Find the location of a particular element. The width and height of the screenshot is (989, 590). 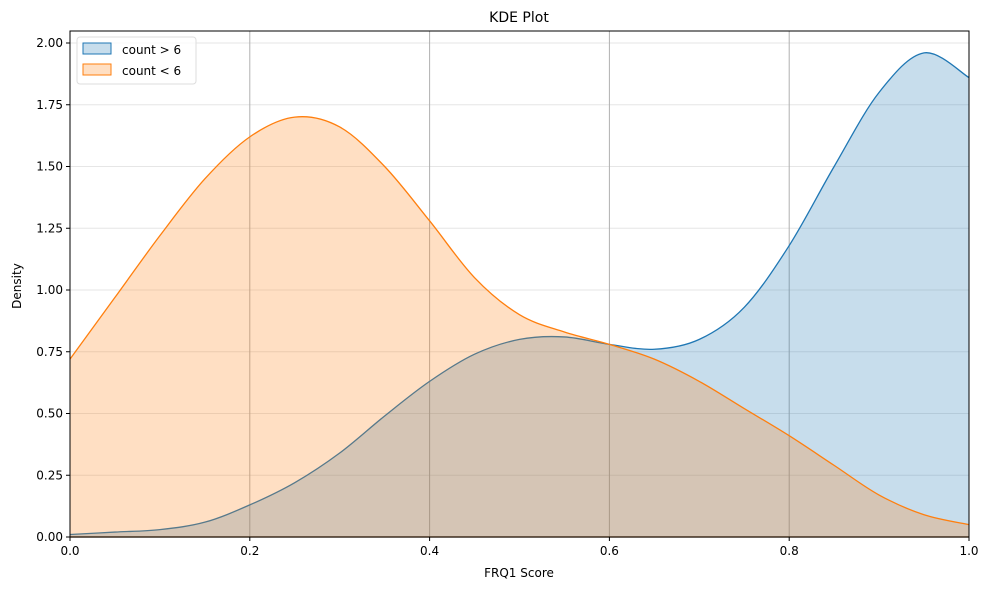

x-axis-label: FRQ1 Score is located at coordinates (519, 573).